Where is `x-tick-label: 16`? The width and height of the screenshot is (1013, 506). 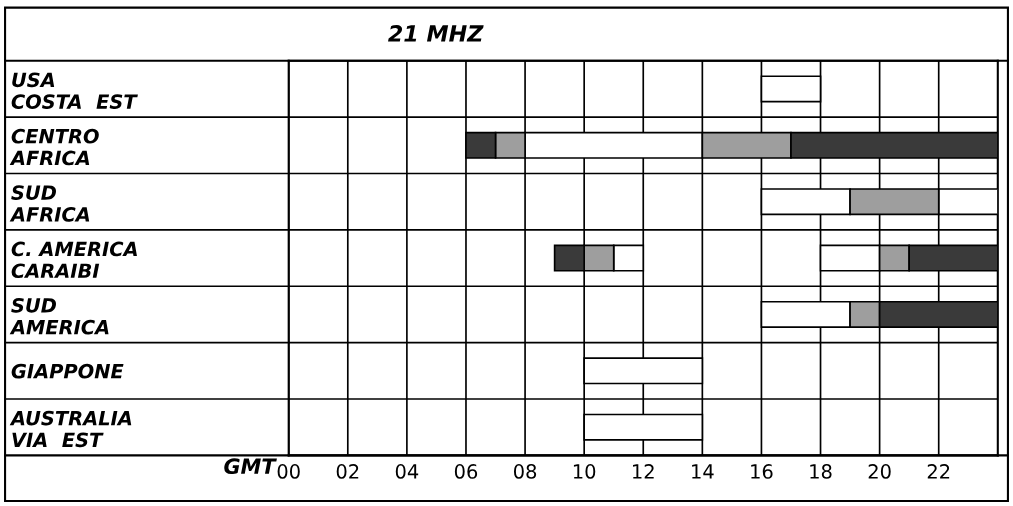
x-tick-label: 16 is located at coordinates (762, 471).